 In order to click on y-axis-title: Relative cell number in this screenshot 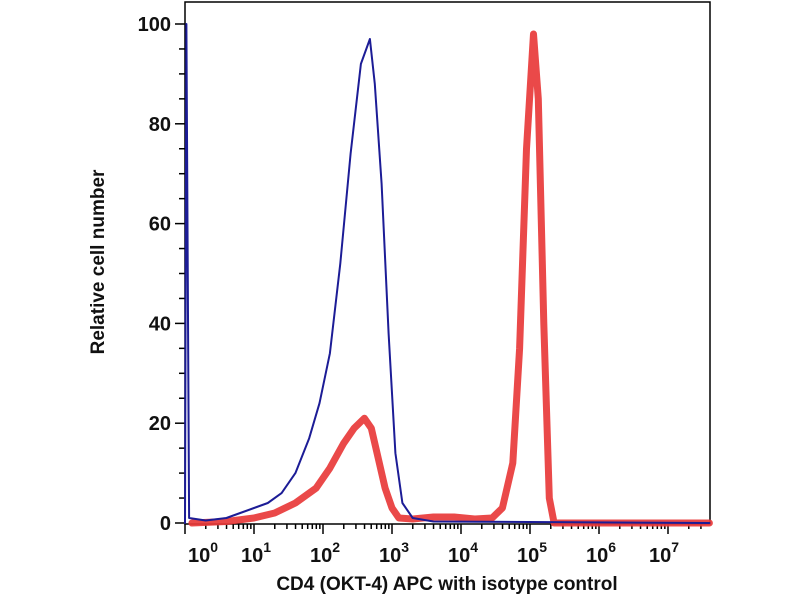, I will do `click(98, 261)`.